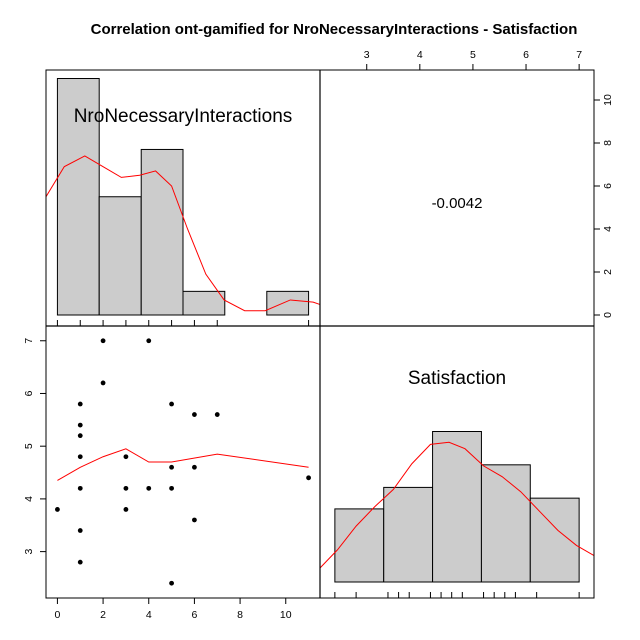 The width and height of the screenshot is (640, 640). I want to click on x-tick-label: 8, so click(240, 615).